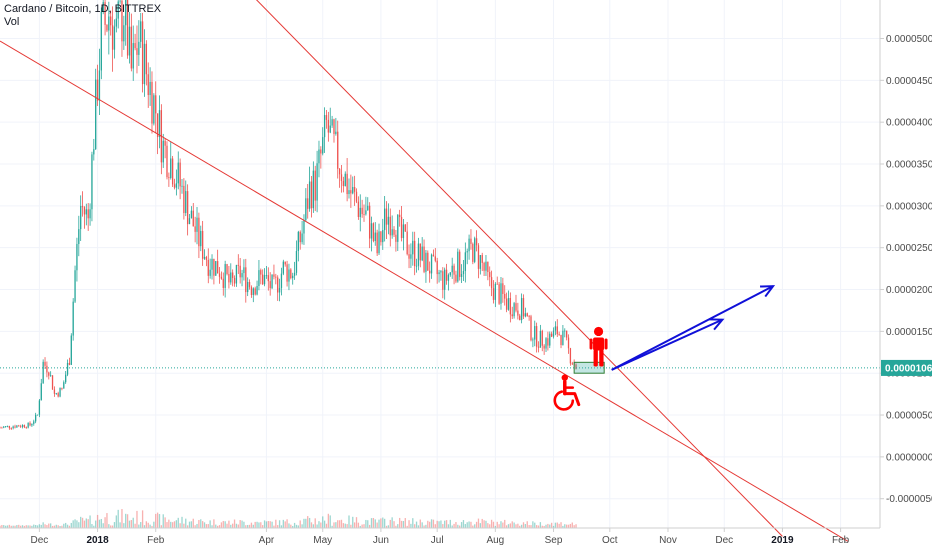 The height and width of the screenshot is (550, 932). What do you see at coordinates (668, 540) in the screenshot?
I see `x-tick-label: Nov` at bounding box center [668, 540].